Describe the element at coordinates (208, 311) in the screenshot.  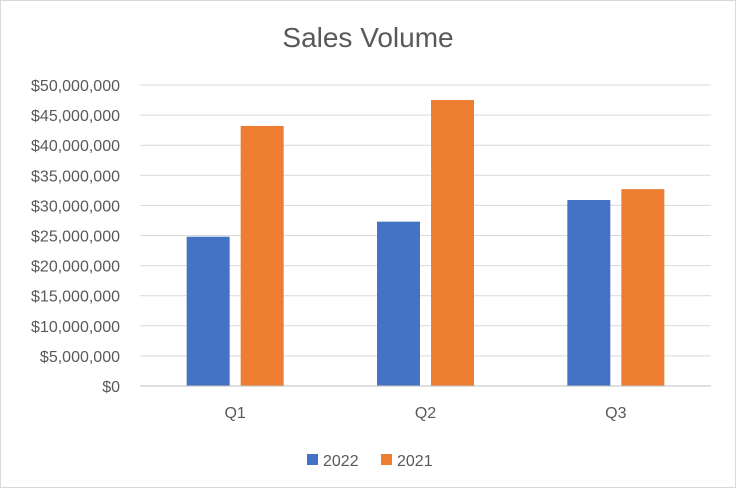
I see `bar-2022-Q1` at that location.